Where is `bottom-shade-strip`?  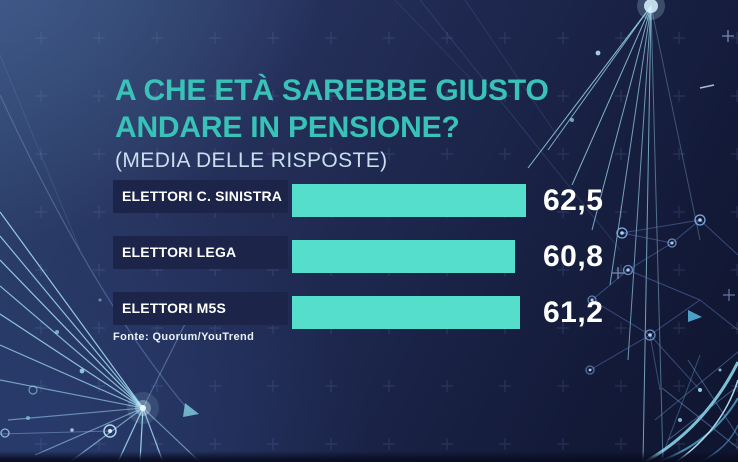
bottom-shade-strip is located at coordinates (369, 456).